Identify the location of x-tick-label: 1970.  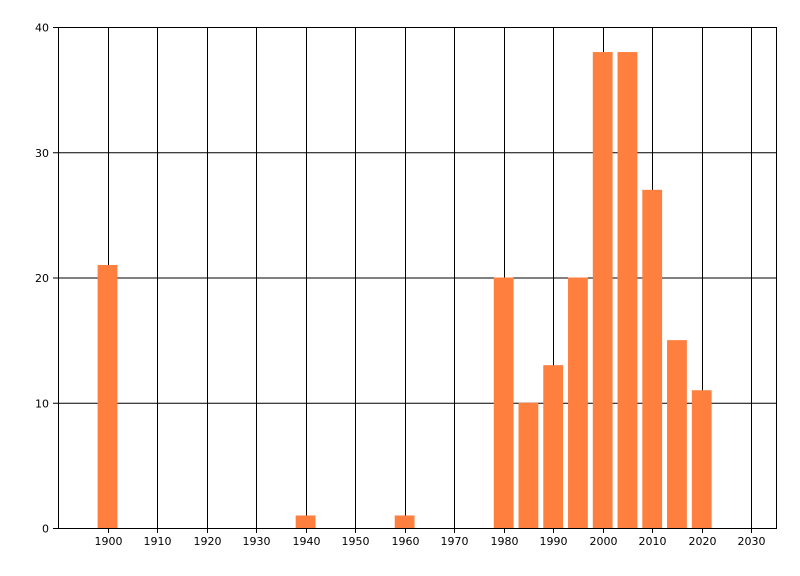
(455, 541).